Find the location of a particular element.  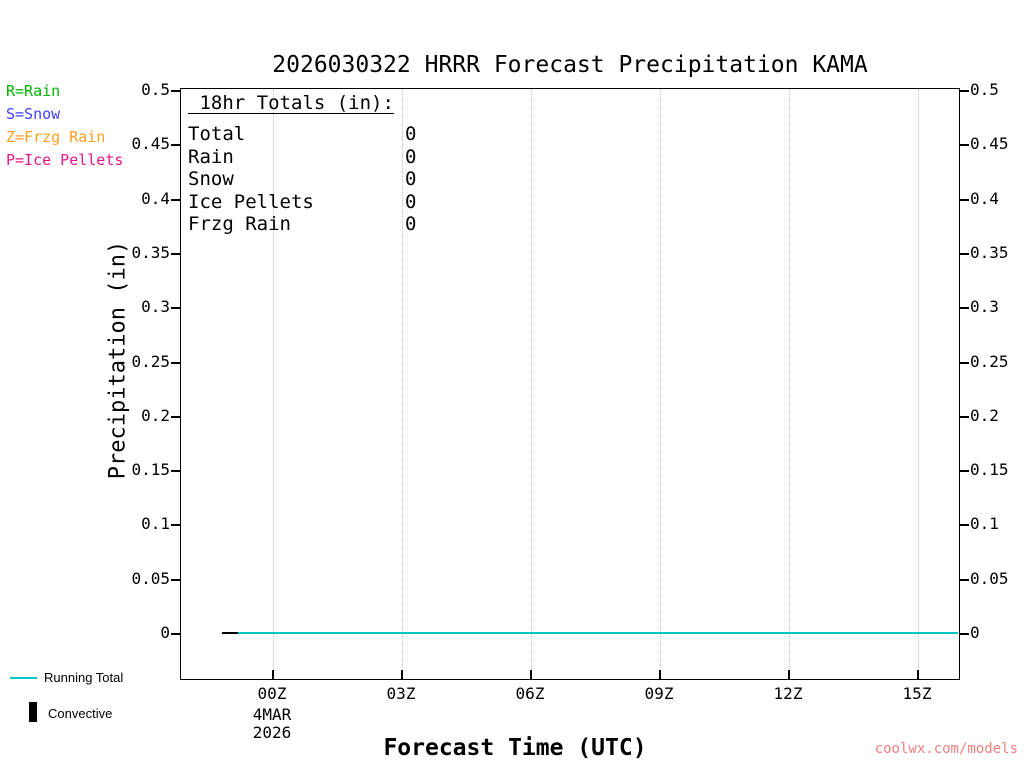

totals-row: Ice Pellets 0 is located at coordinates (302, 202).